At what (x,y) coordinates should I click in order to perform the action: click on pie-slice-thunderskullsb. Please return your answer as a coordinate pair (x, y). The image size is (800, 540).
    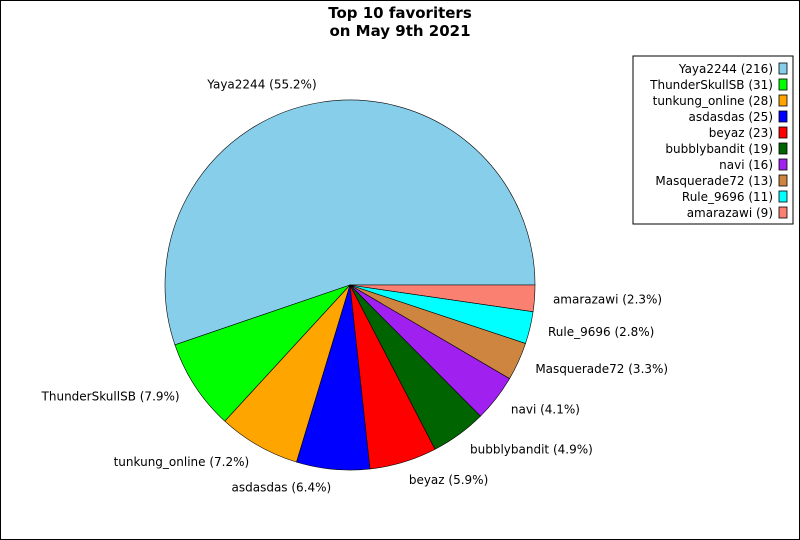
    Looking at the image, I should click on (262, 353).